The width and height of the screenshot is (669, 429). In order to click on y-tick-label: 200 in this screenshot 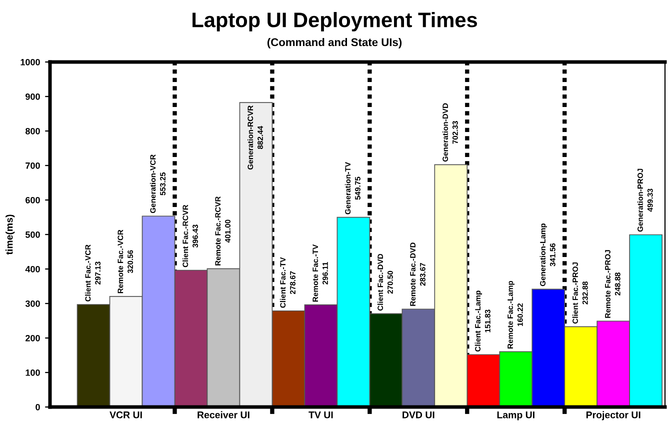, I will do `click(33, 338)`.